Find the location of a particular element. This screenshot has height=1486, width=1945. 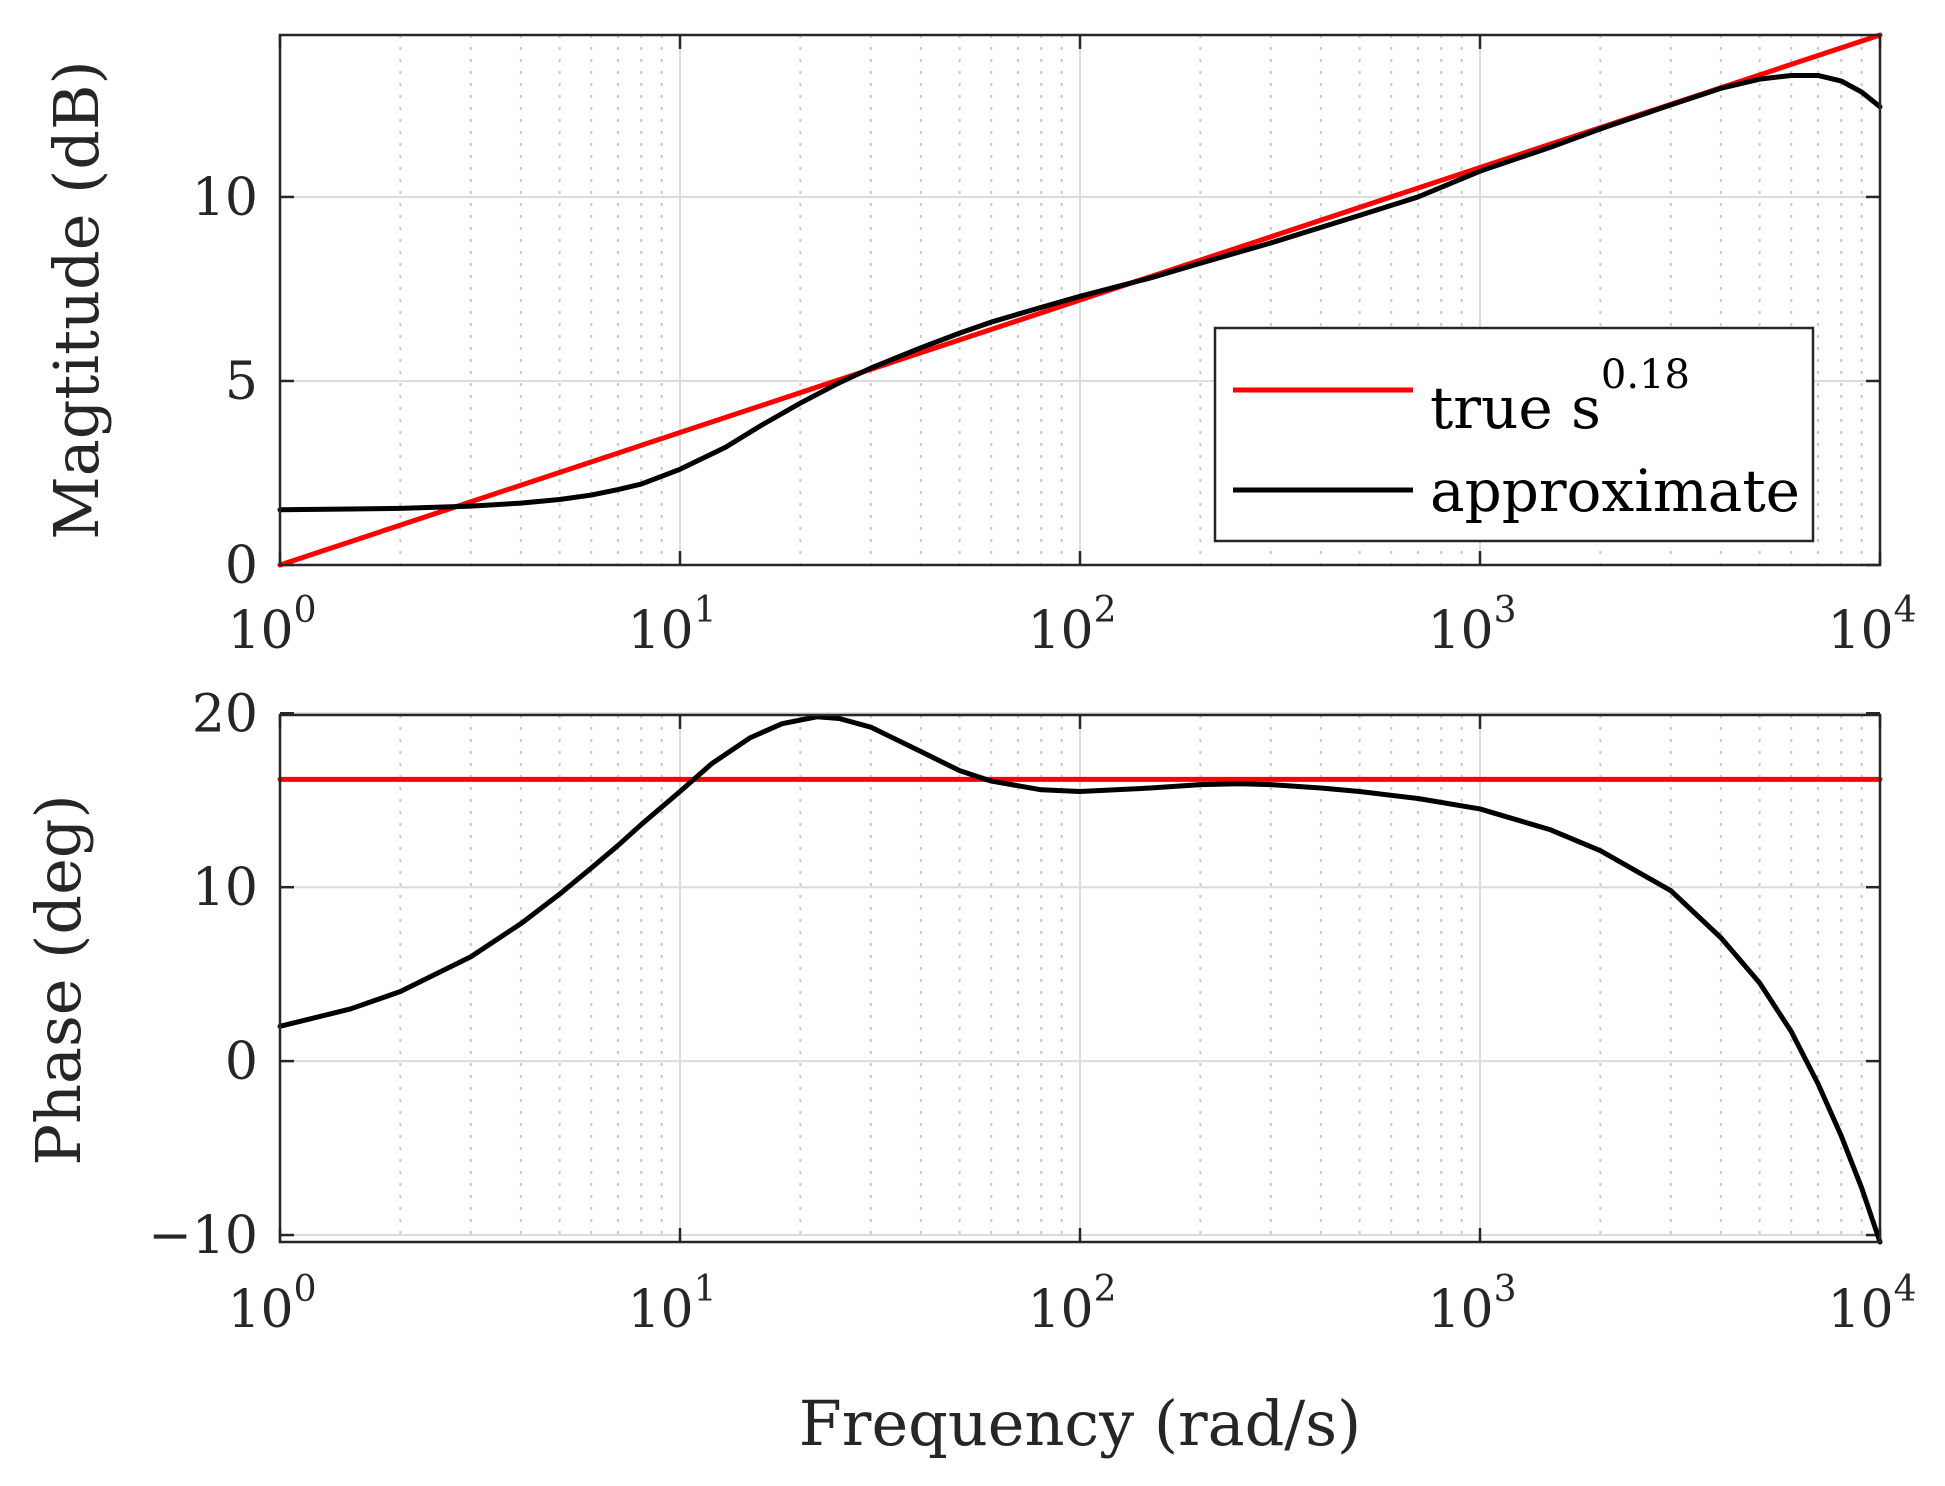

phase-x-tick-labels: 10⁰ 10¹ 10² 10³ 10⁴ is located at coordinates (1071, 1304).